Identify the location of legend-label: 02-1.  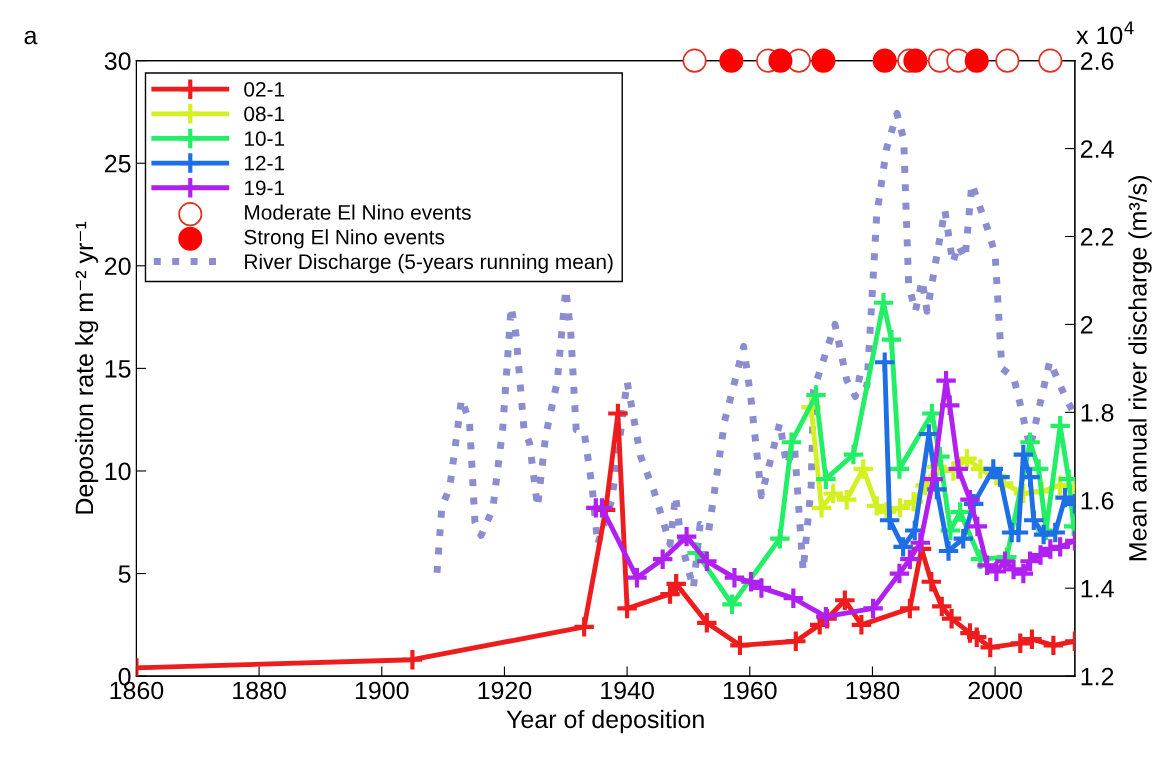
(264, 89).